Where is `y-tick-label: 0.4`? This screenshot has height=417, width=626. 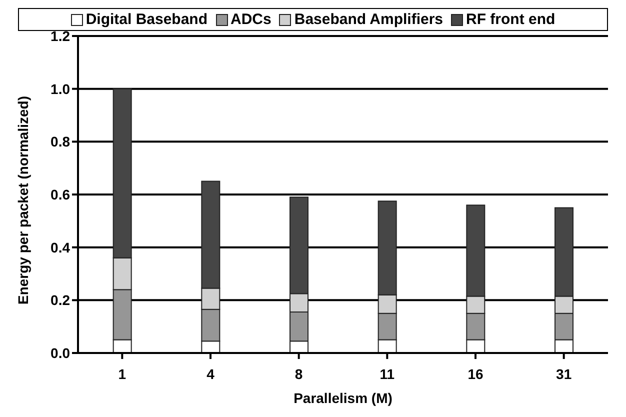 y-tick-label: 0.4 is located at coordinates (60, 247).